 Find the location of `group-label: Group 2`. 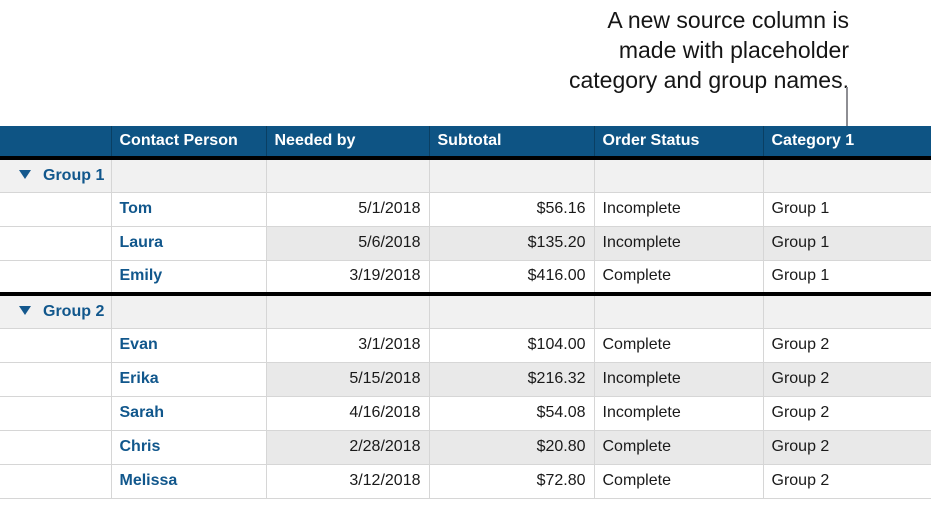

group-label: Group 2 is located at coordinates (74, 311).